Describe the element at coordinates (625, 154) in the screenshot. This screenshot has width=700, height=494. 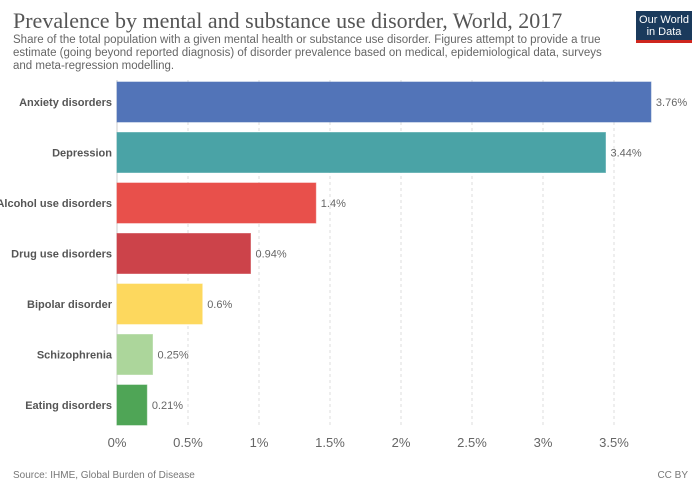
I see `value-label: 3.44%` at that location.